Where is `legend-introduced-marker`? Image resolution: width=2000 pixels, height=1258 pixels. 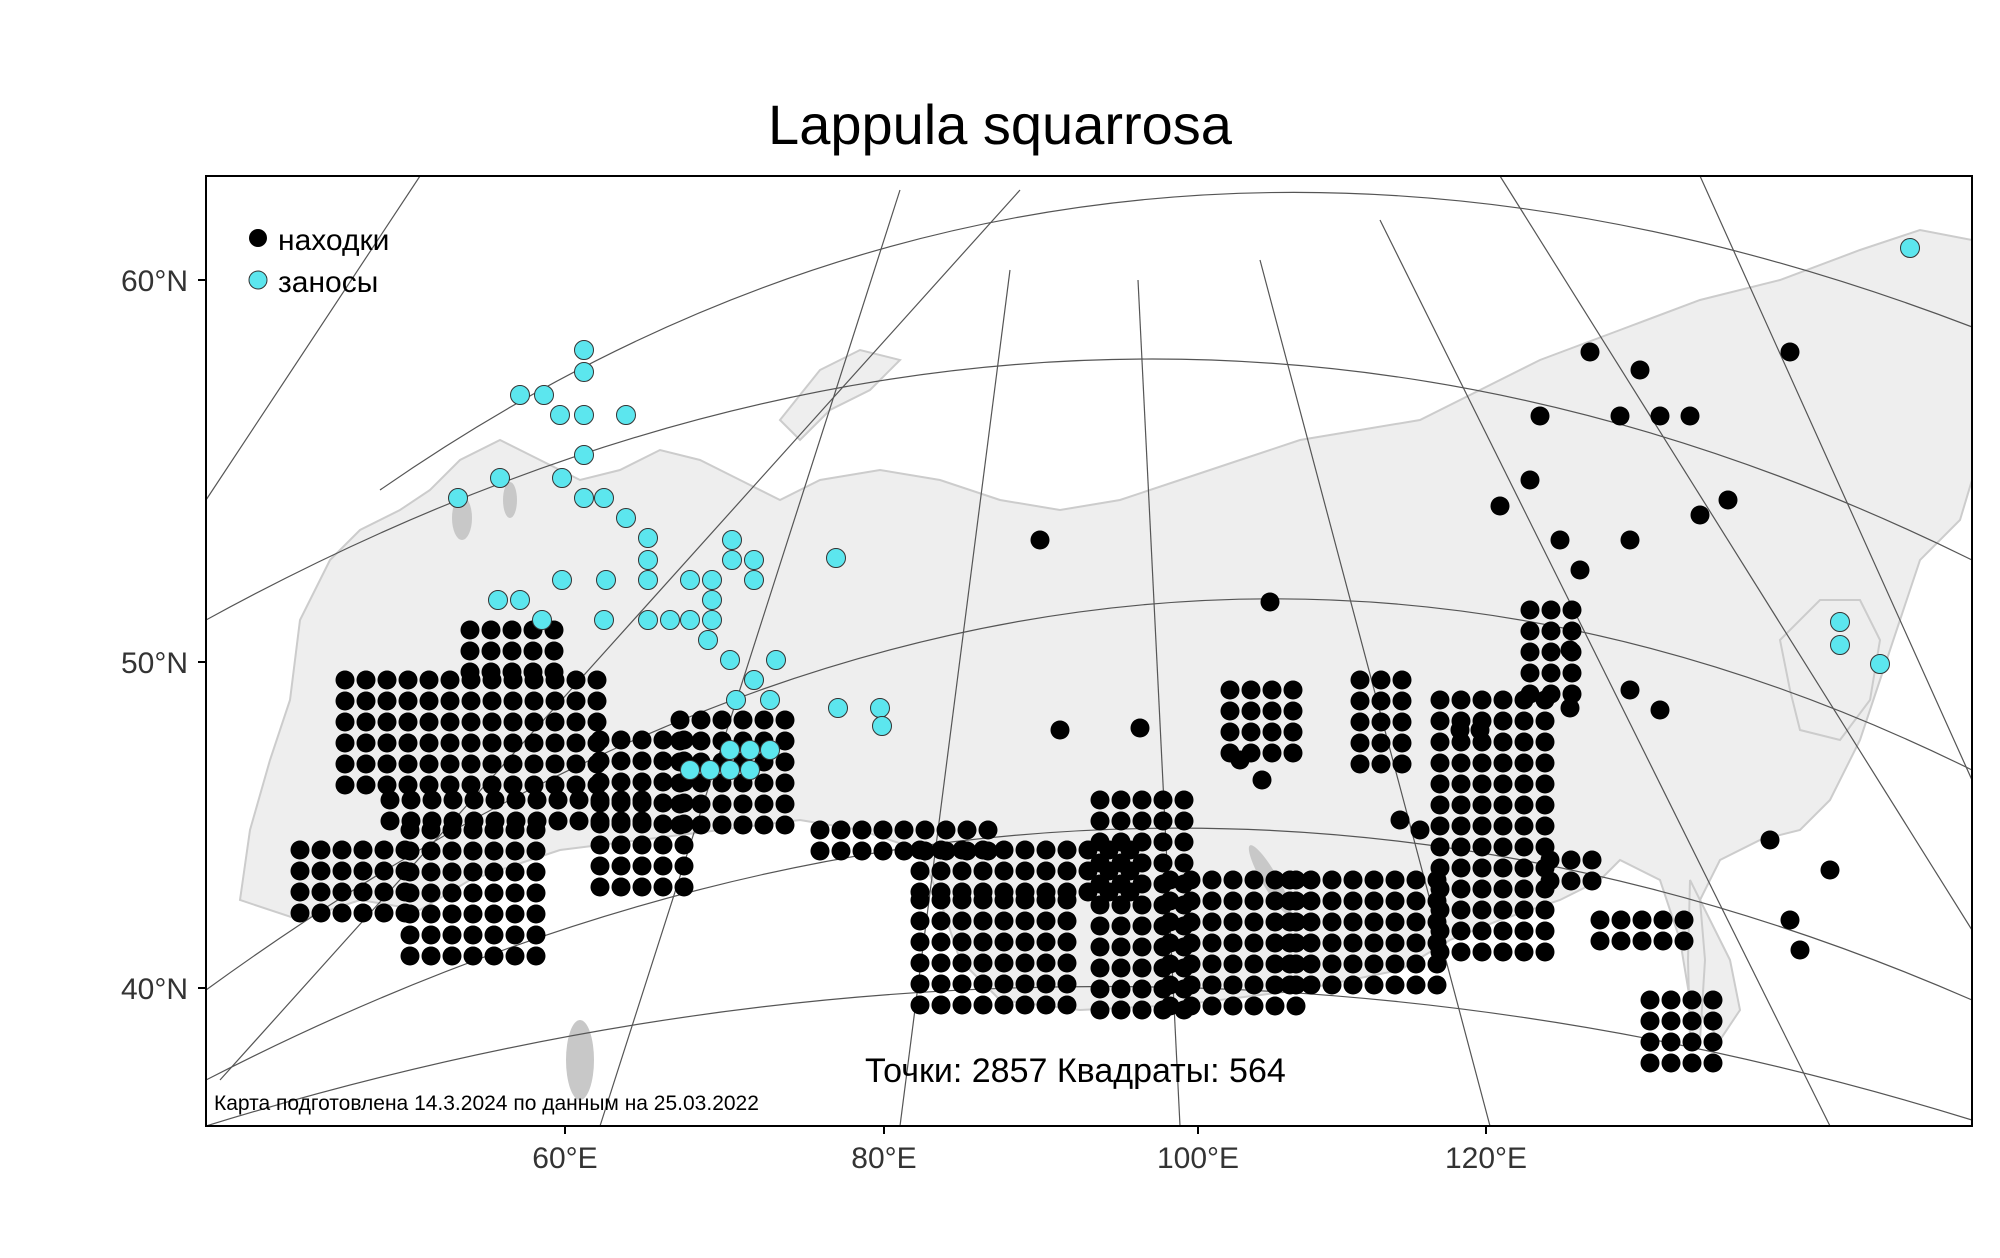
legend-introduced-marker is located at coordinates (258, 280).